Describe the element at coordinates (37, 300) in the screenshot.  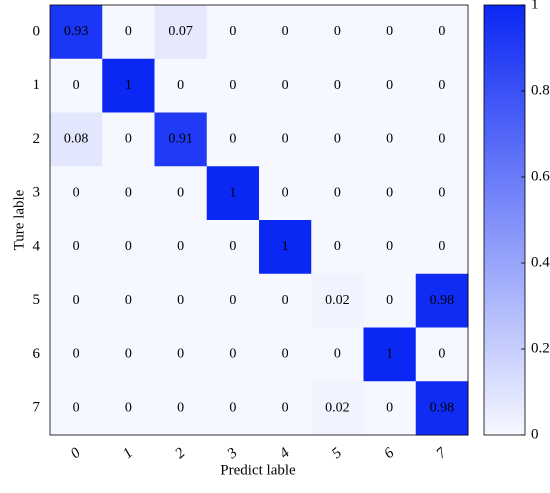
I see `y-tick-label: 5` at that location.